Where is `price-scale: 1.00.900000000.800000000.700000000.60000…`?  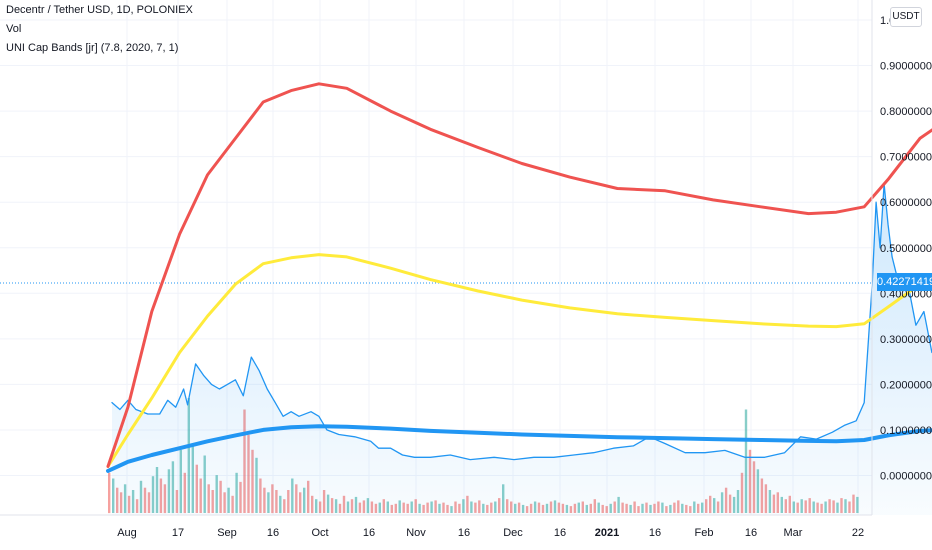
price-scale: 1.00.900000000.800000000.700000000.60000… is located at coordinates (906, 249).